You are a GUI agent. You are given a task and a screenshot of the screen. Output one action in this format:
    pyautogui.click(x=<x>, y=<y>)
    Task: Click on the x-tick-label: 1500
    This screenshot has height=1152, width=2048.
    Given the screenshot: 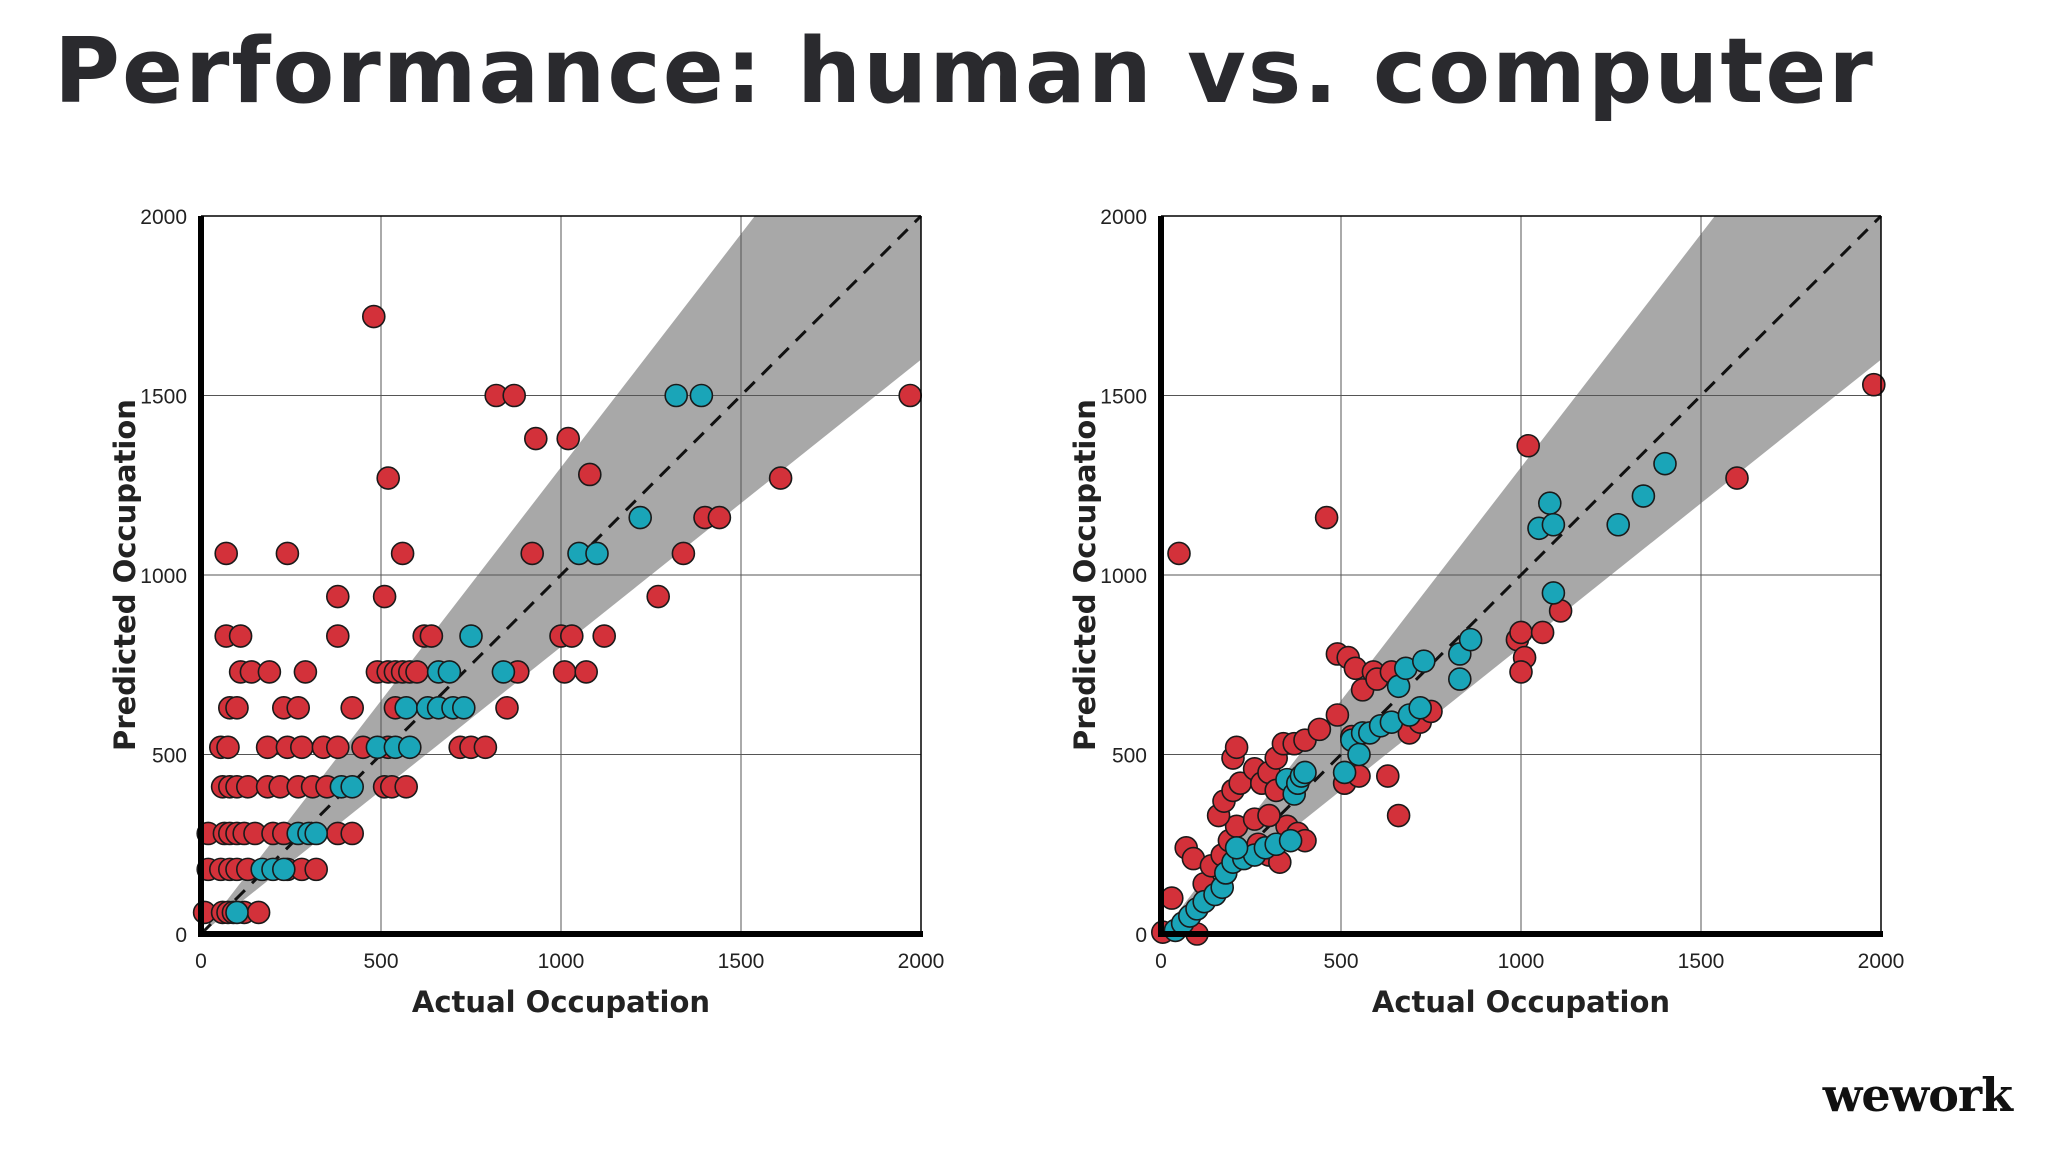 What is the action you would take?
    pyautogui.click(x=1701, y=961)
    